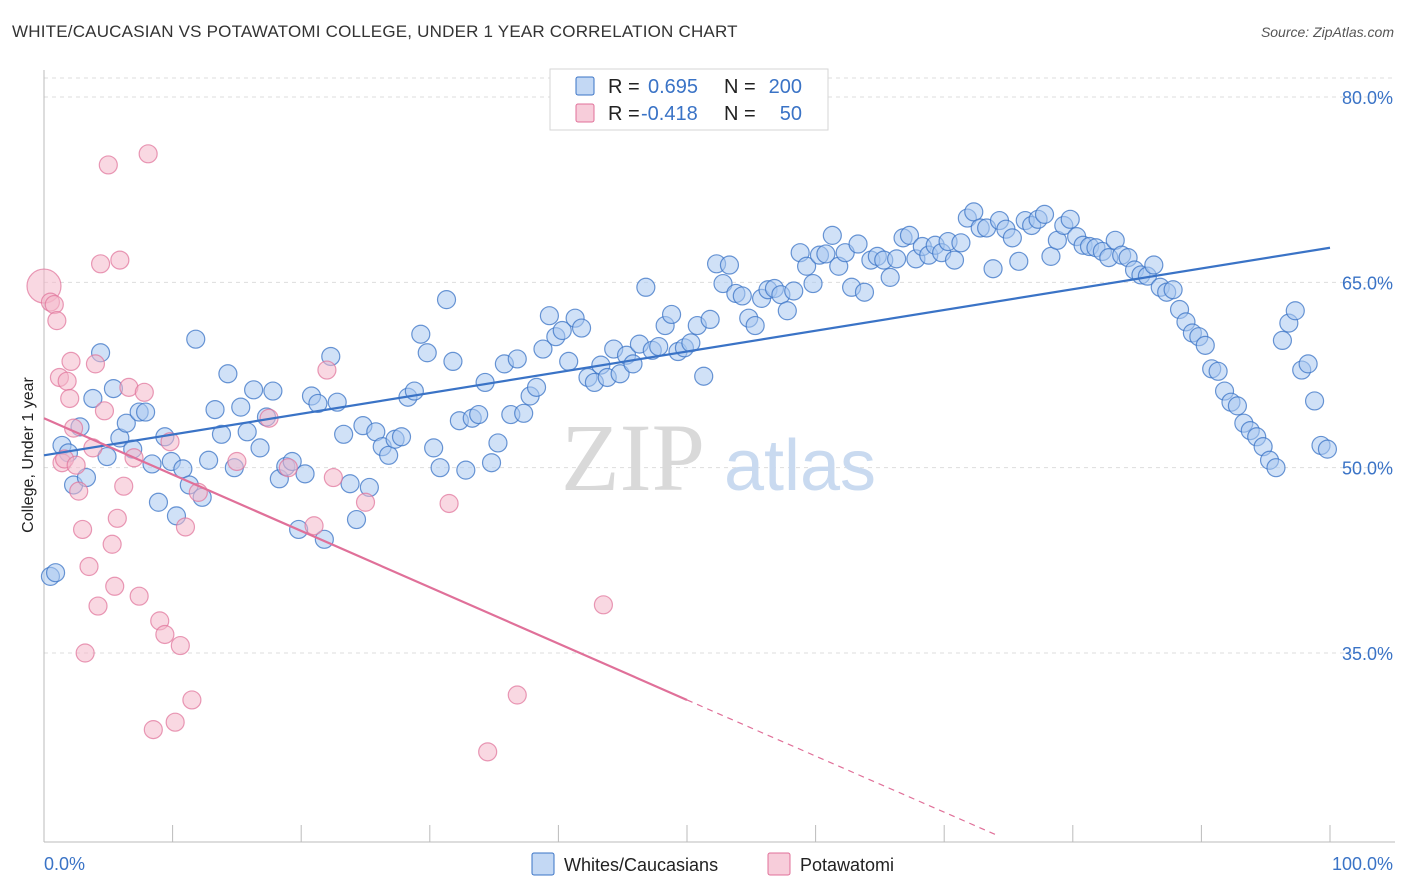 This screenshot has height=892, width=1406. Describe the element at coordinates (543, 864) in the screenshot. I see `bottom-legend-swatch-whites` at that location.